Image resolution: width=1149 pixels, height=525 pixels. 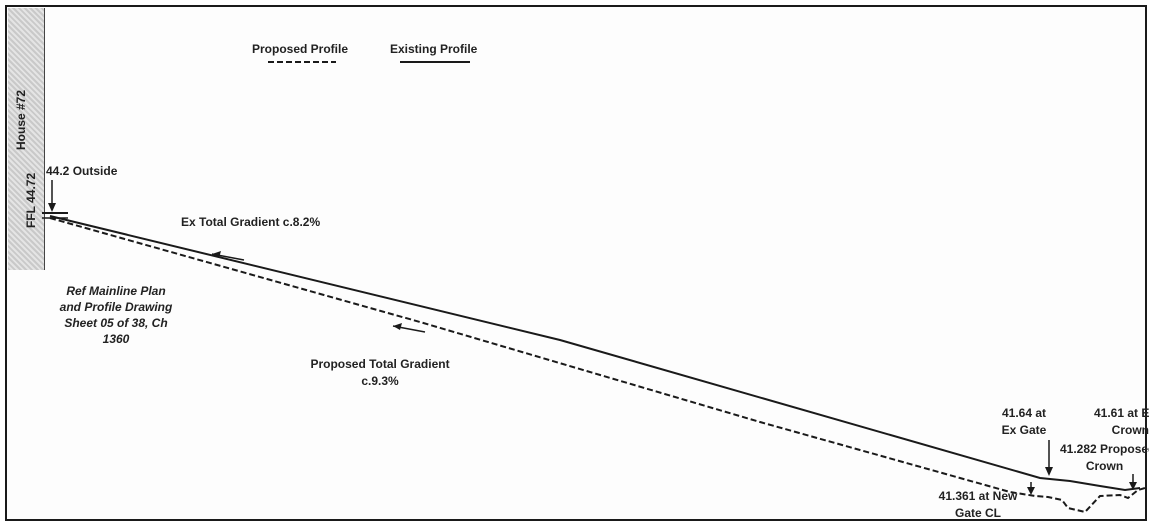 I want to click on outside-level-label: 44.2 Outside, so click(x=82, y=171).